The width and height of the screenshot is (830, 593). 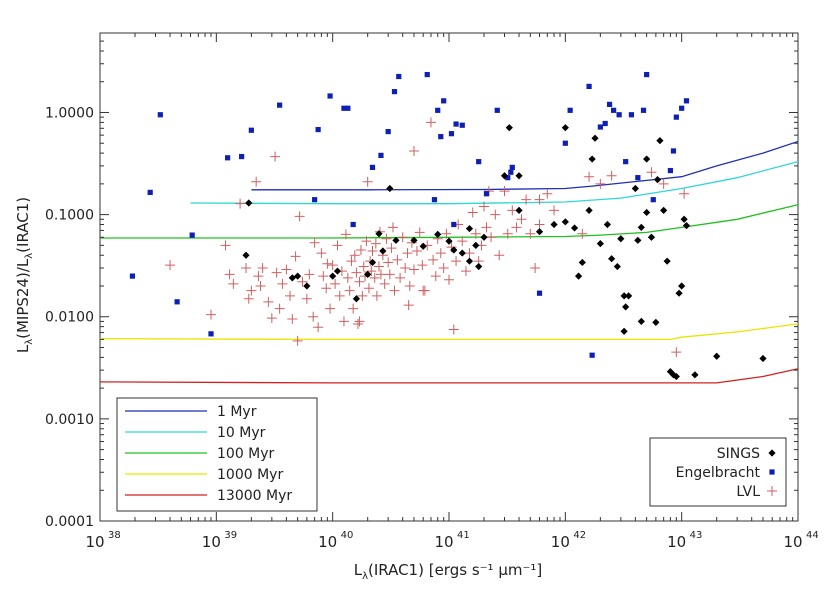 What do you see at coordinates (449, 221) in the screenshot?
I see `model-line-100-myr` at bounding box center [449, 221].